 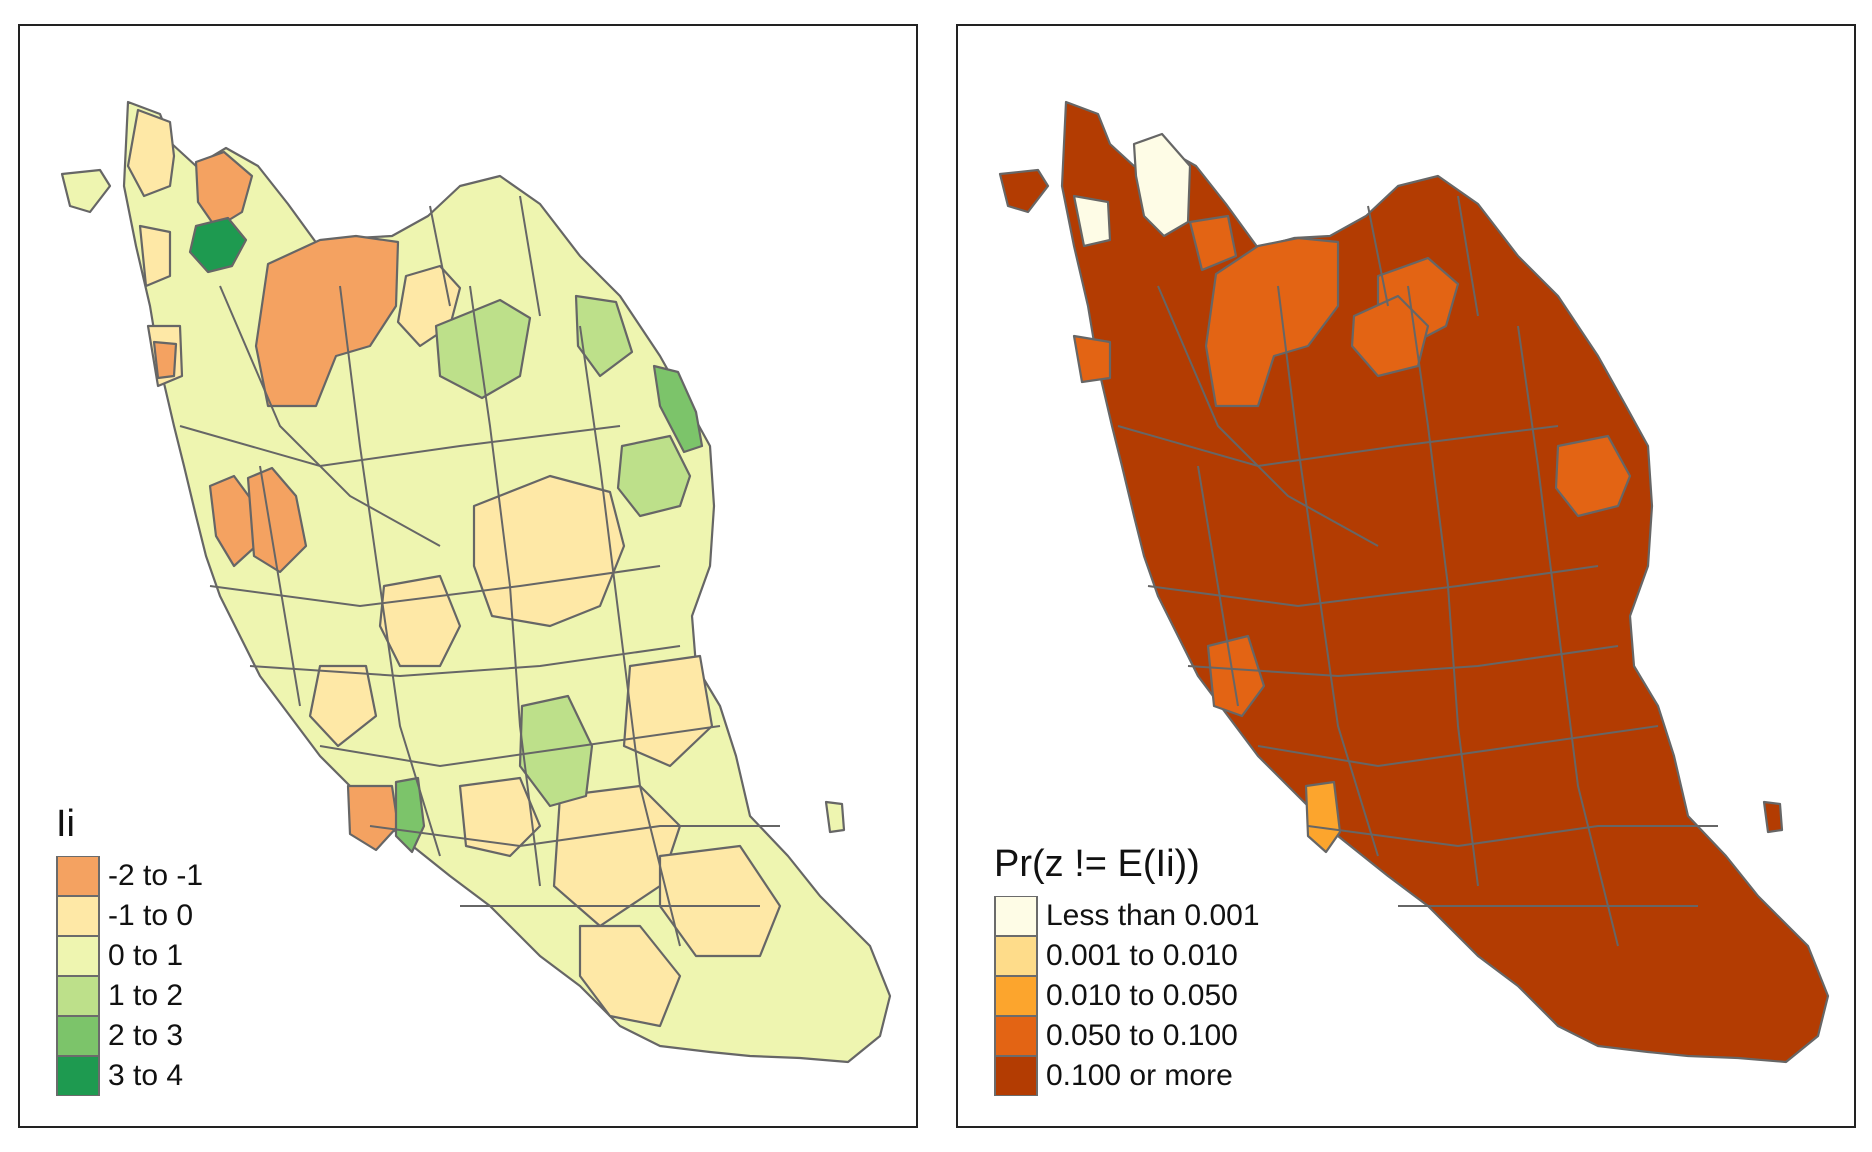 I want to click on legend-title: Pr(z != E(Ii)), so click(x=1097, y=864).